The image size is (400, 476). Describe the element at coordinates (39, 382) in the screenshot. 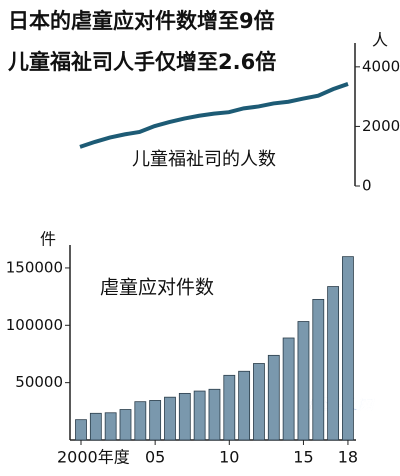

I see `y-tick-label: 50000` at that location.